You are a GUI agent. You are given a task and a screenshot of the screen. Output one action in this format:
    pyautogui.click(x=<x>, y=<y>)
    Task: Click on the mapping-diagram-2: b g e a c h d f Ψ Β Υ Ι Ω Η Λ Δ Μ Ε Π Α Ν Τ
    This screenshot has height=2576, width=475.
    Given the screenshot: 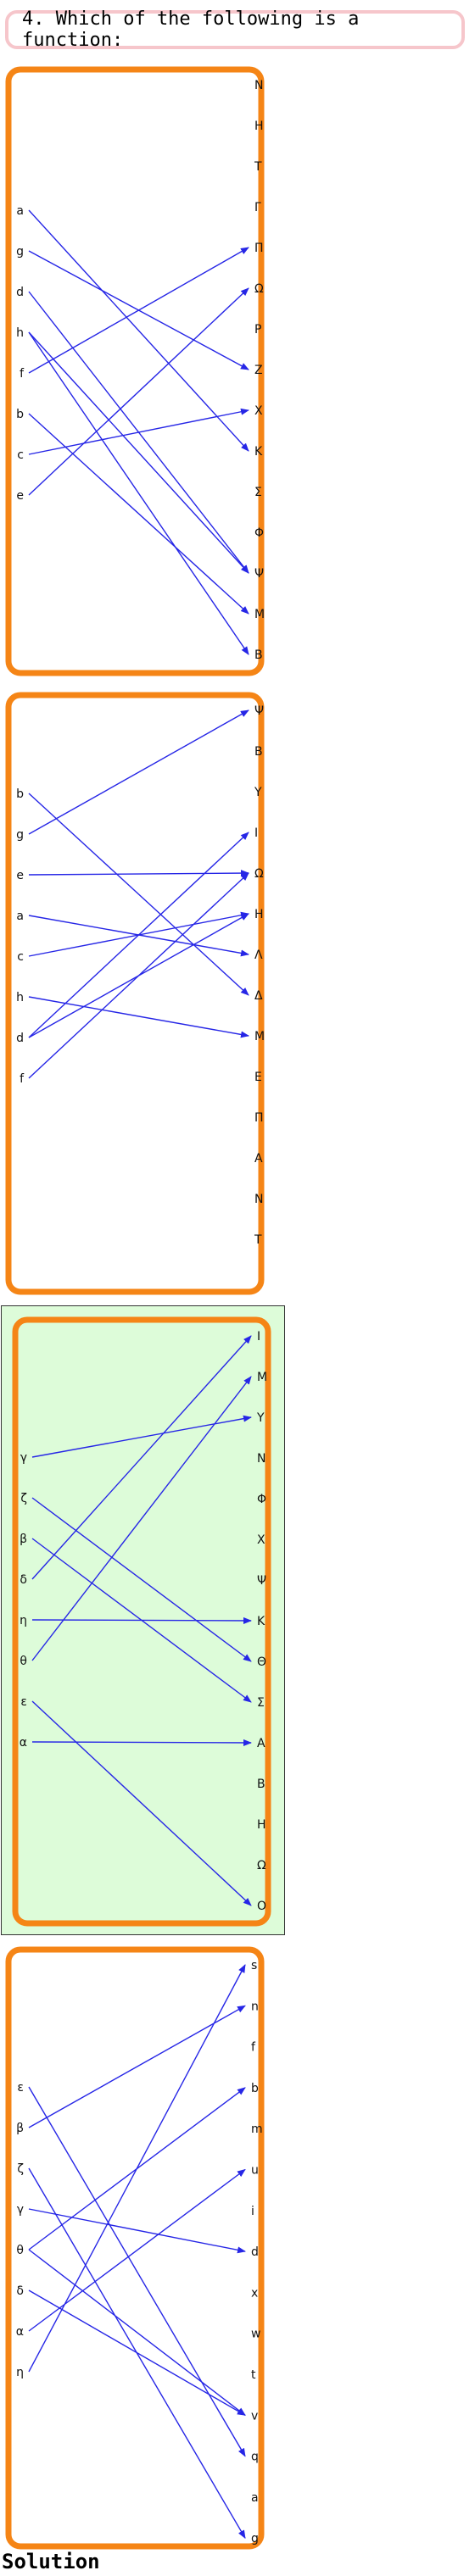 What is the action you would take?
    pyautogui.click(x=135, y=993)
    